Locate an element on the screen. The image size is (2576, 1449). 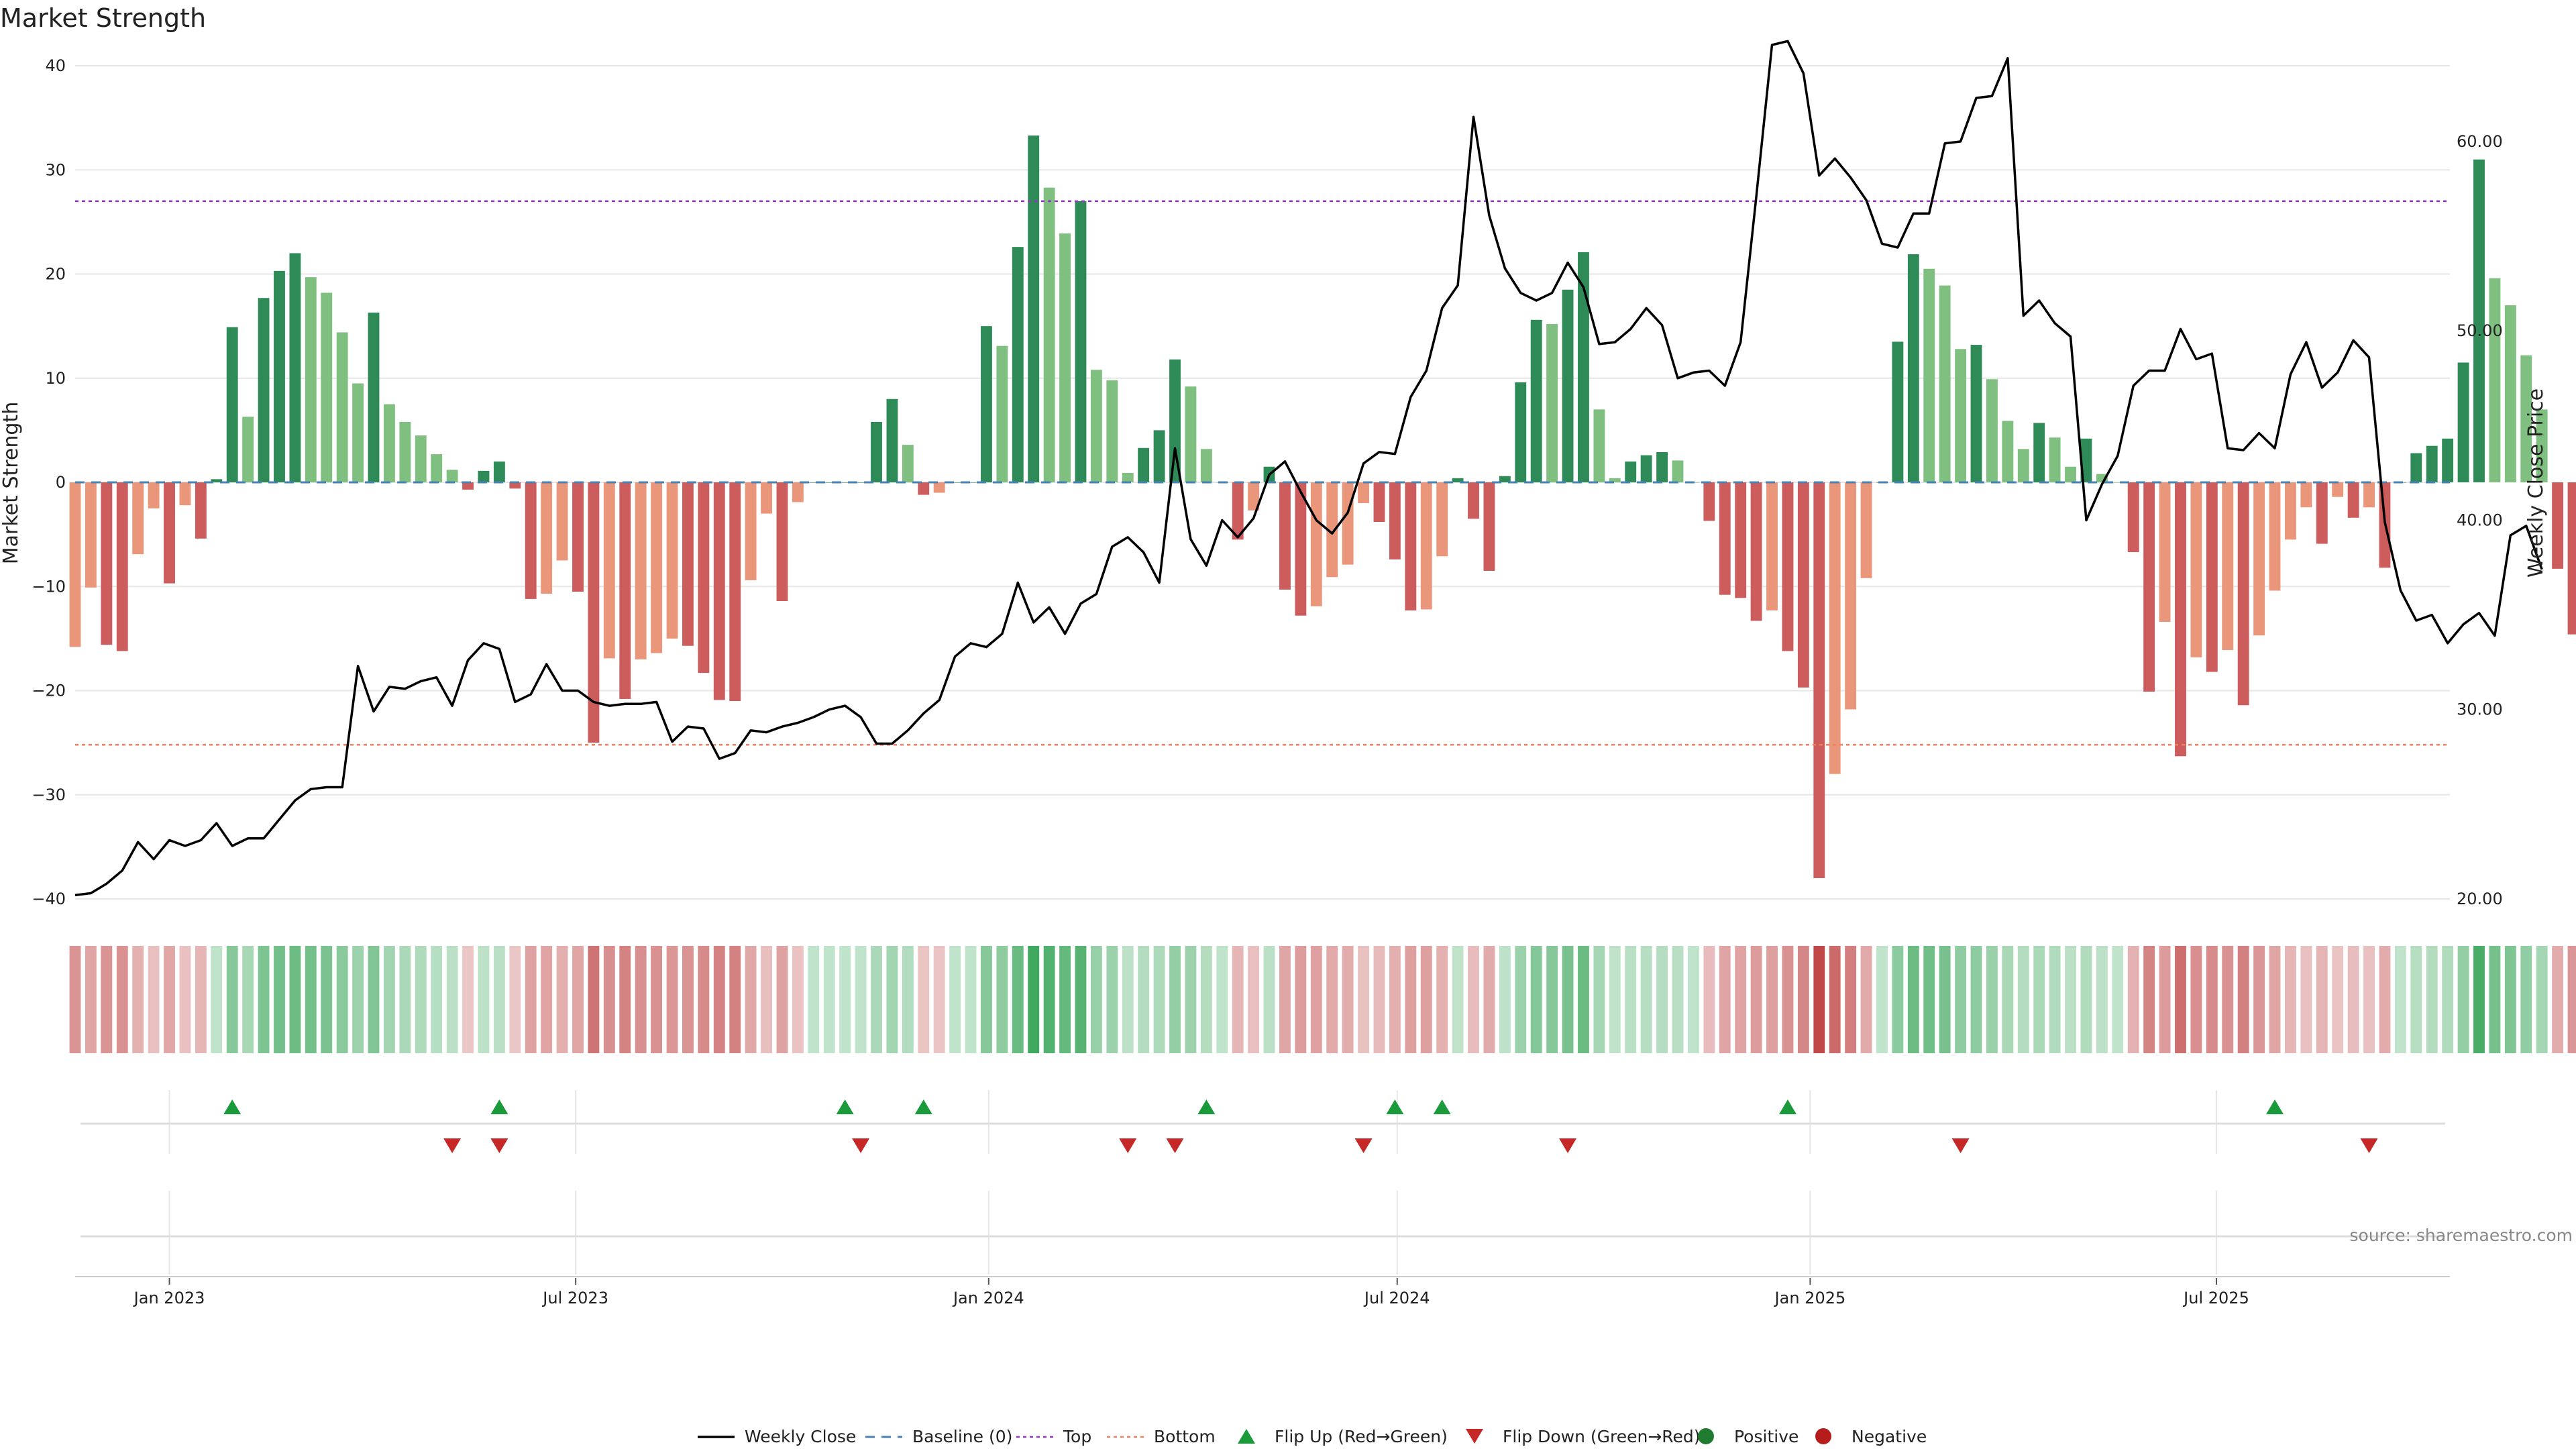
source-text: source: sharemaestro.com is located at coordinates (2461, 1235).